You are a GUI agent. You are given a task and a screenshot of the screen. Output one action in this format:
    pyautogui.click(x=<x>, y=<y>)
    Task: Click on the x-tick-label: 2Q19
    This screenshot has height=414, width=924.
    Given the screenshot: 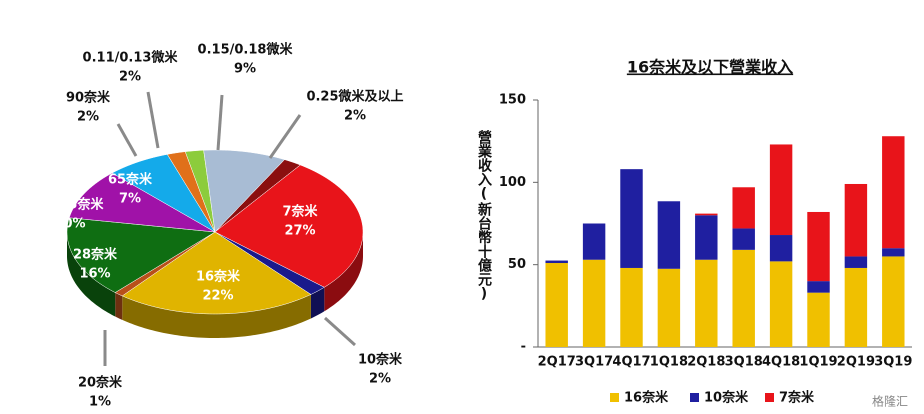 What is the action you would take?
    pyautogui.click(x=856, y=362)
    